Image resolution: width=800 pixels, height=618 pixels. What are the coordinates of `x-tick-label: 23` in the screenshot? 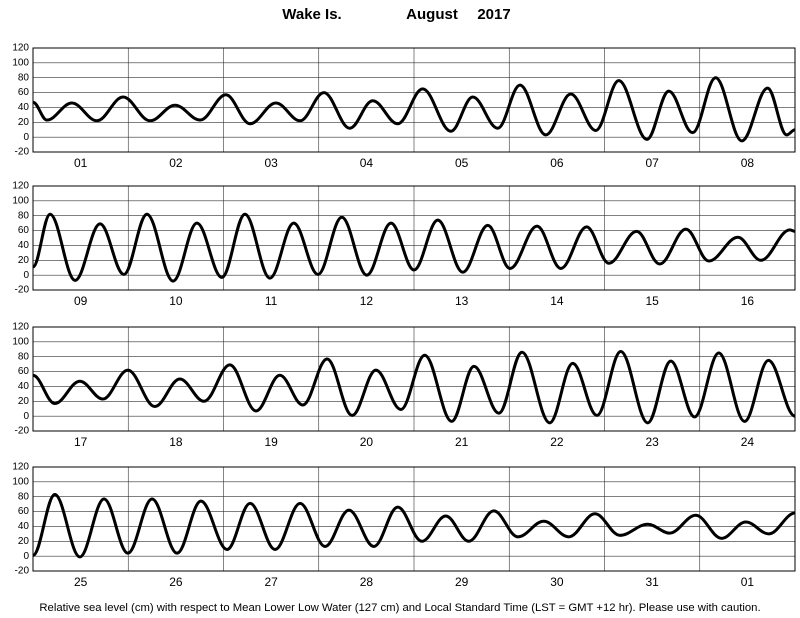 It's located at (652, 442).